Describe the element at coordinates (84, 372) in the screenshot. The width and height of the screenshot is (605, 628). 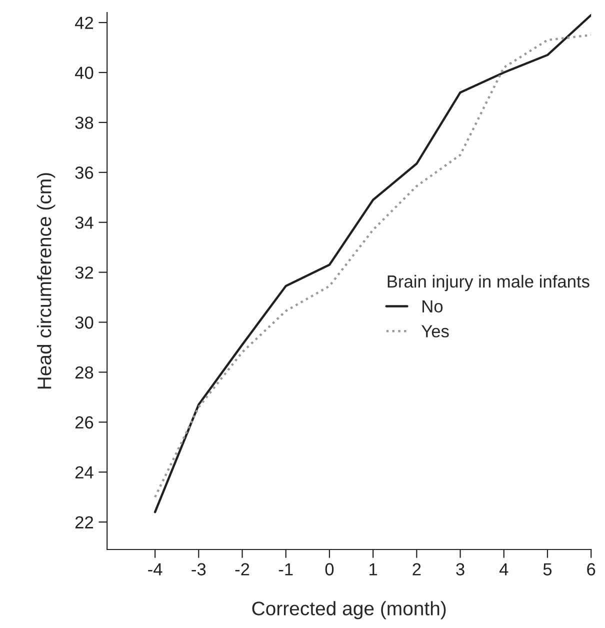
I see `y-tick-label: 28` at that location.